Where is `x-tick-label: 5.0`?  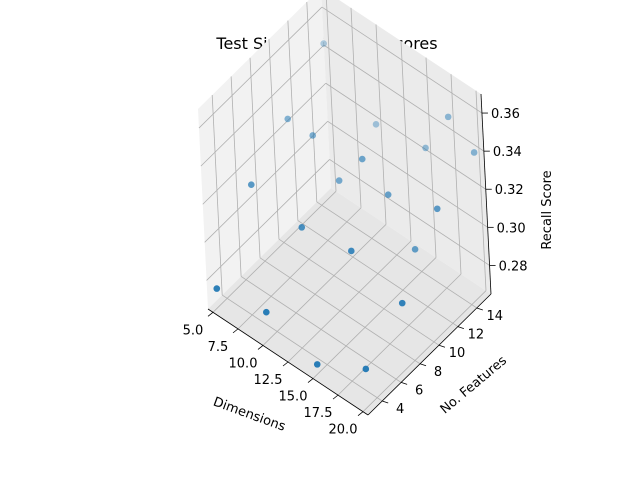 x-tick-label: 5.0 is located at coordinates (193, 330).